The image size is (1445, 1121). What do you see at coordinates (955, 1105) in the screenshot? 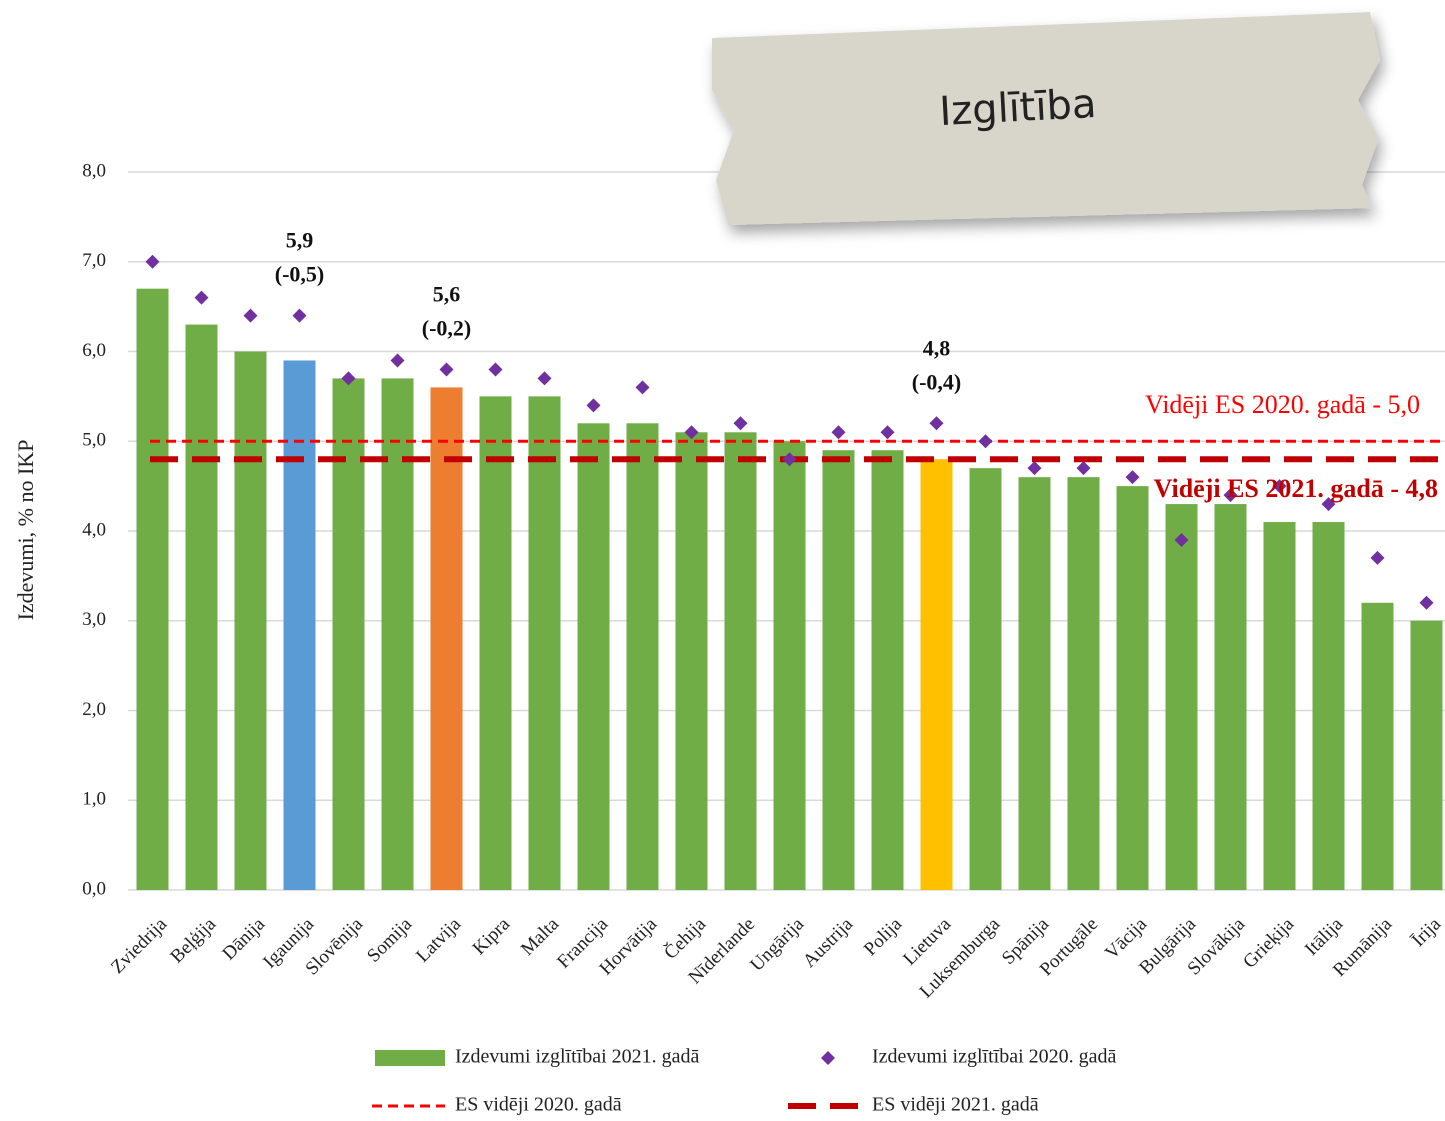
I see `legend-label: ES vidēji 2021. gadā` at bounding box center [955, 1105].